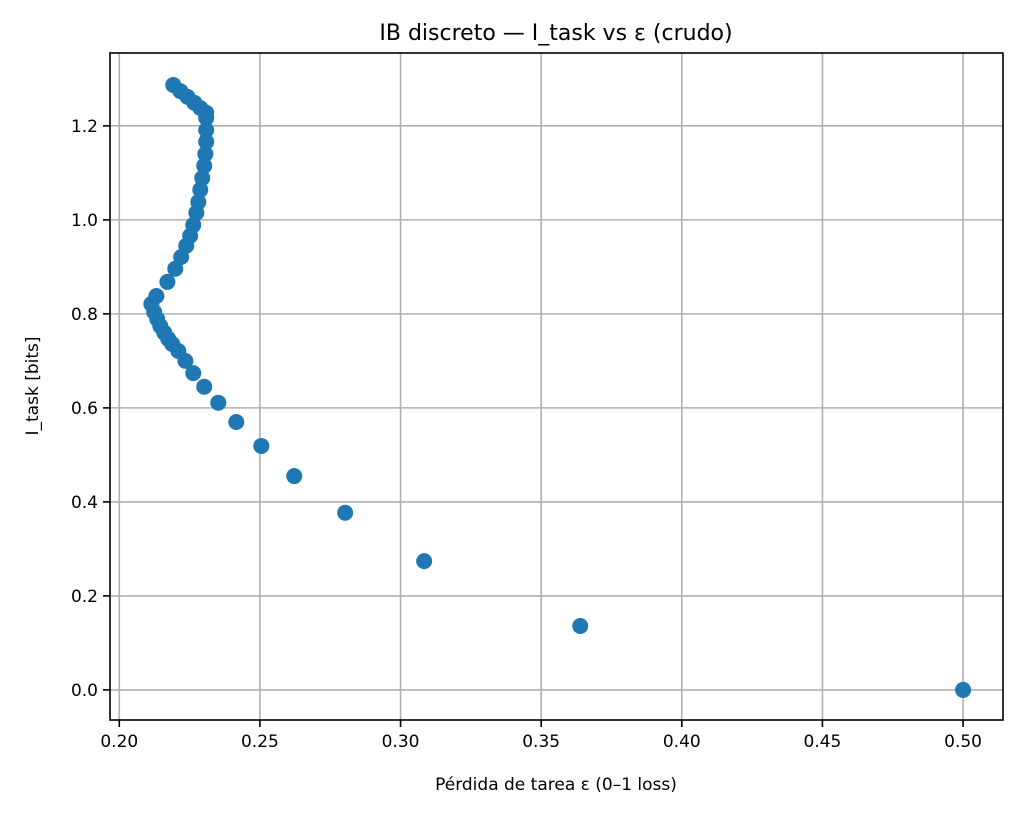 This screenshot has width=1021, height=814. I want to click on y-tick-label: 1.0, so click(84, 221).